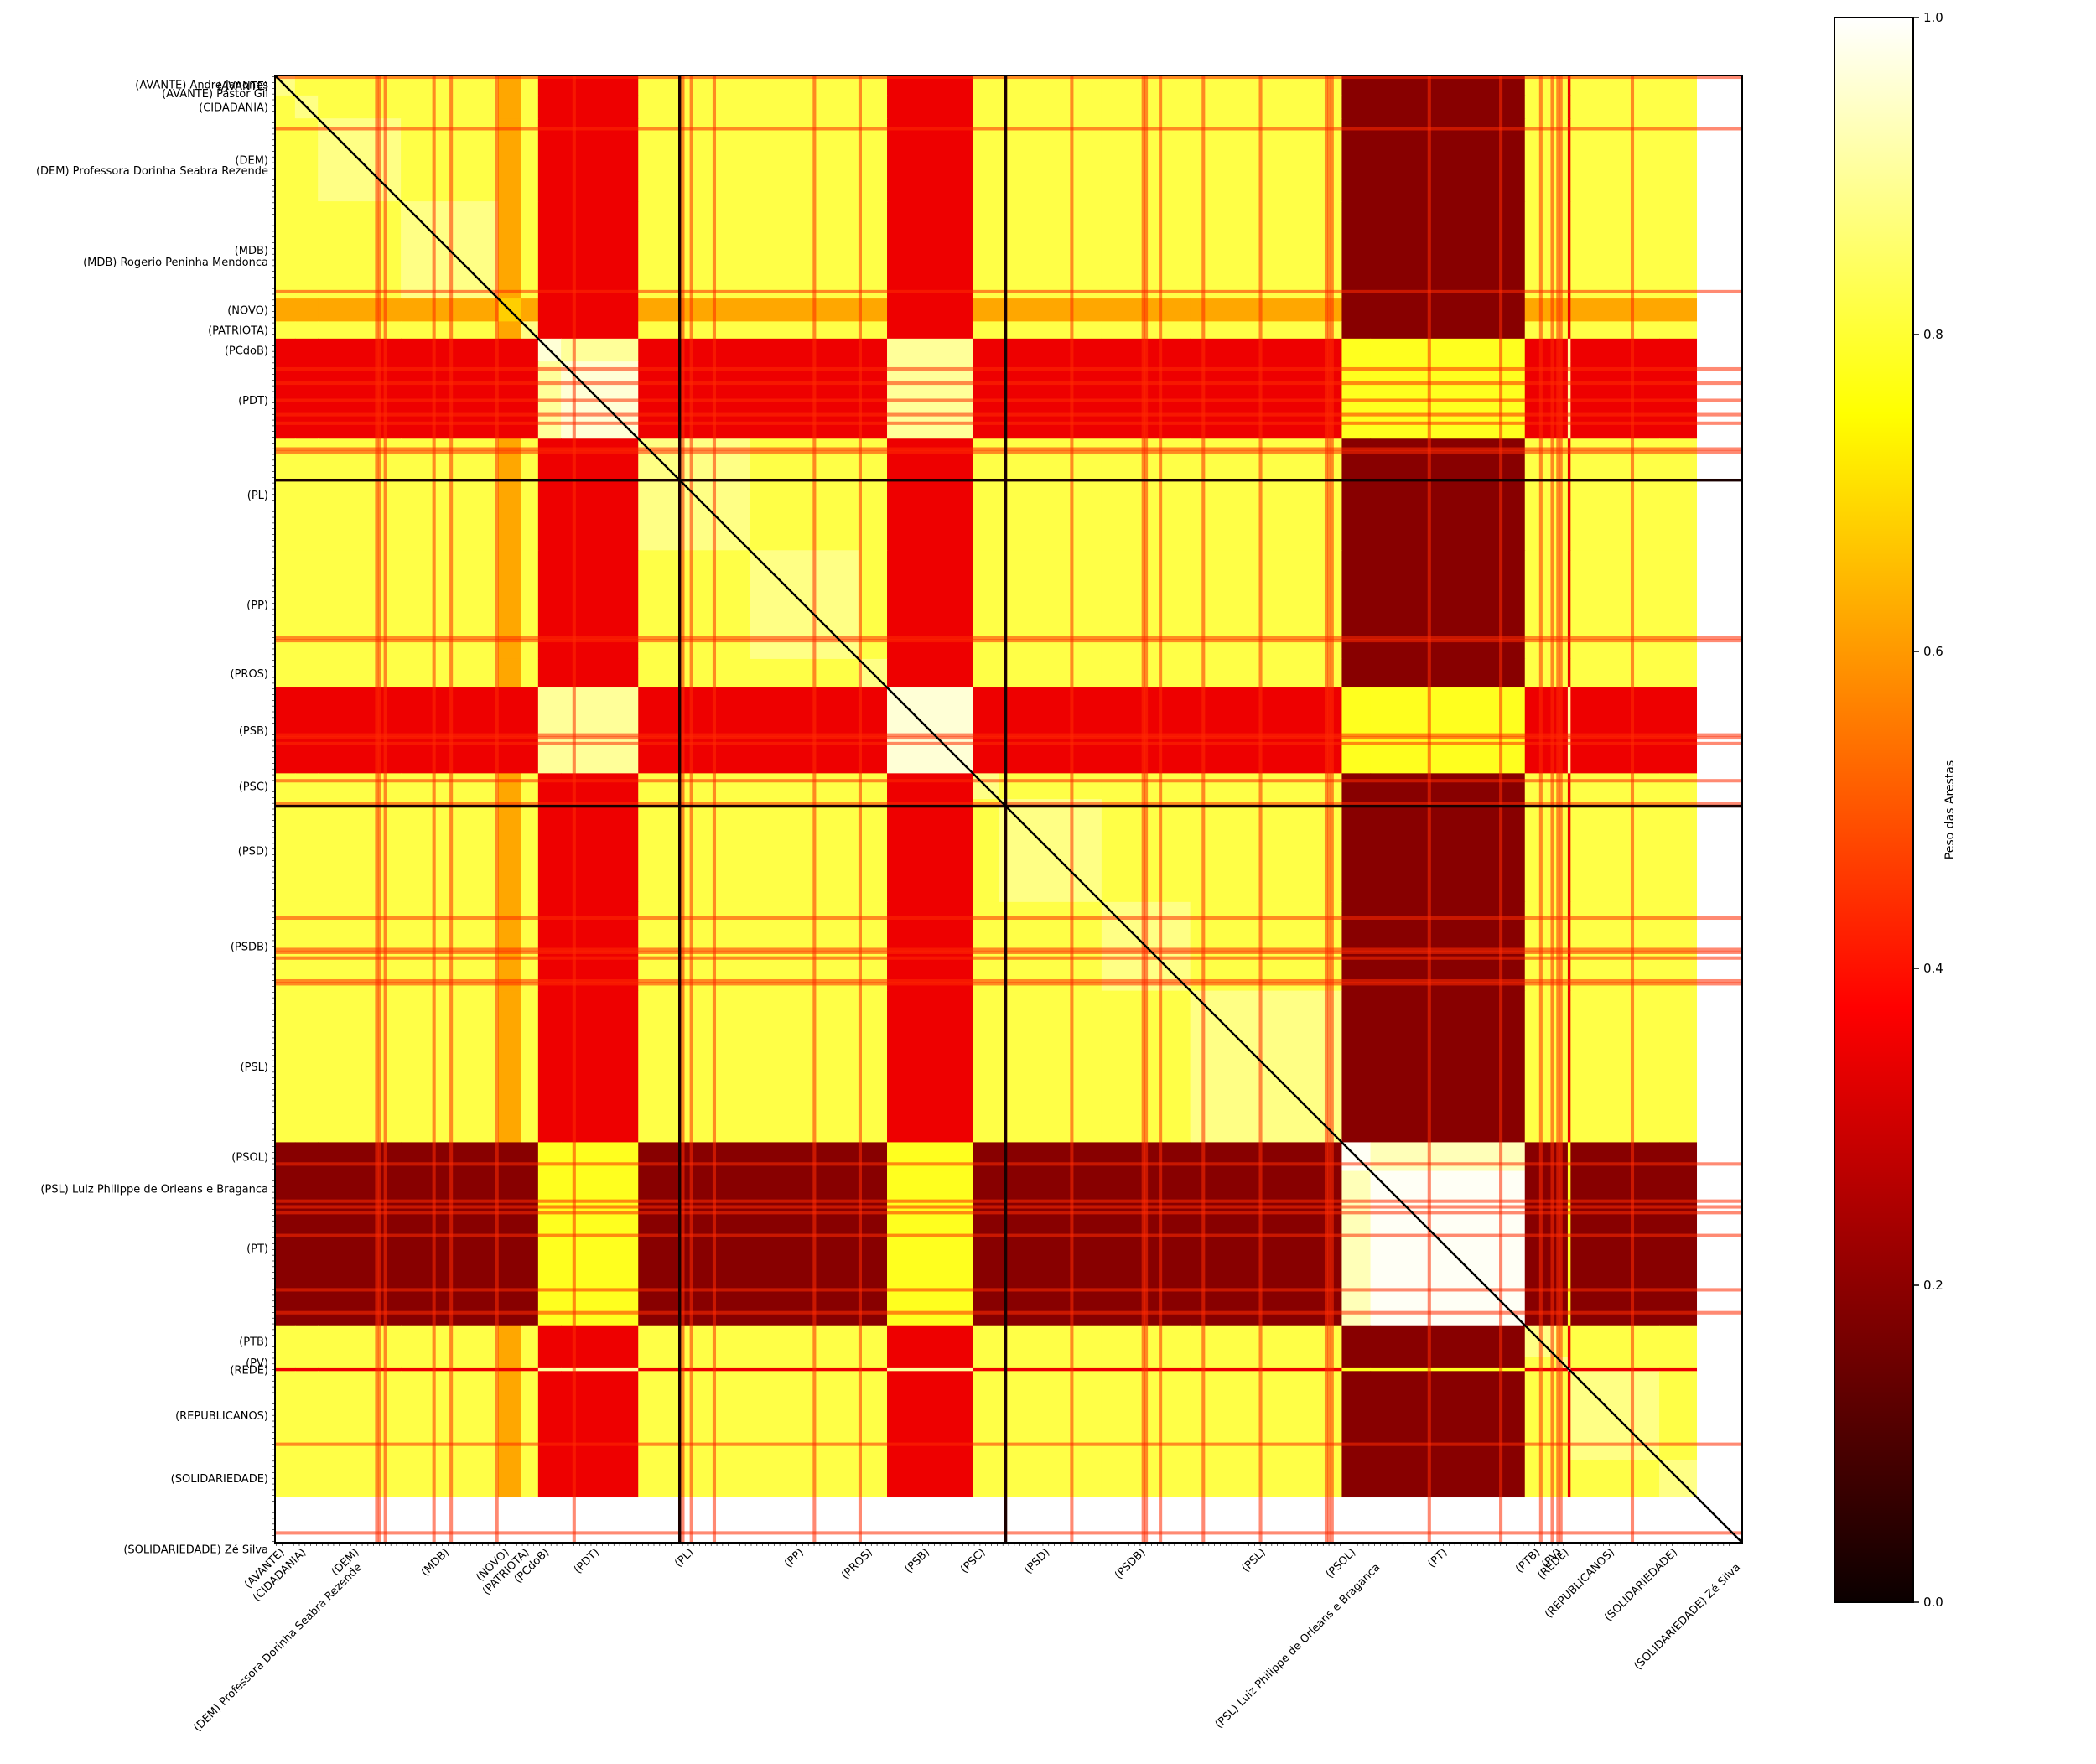 Image resolution: width=2096 pixels, height=1764 pixels. What do you see at coordinates (1050, 946) in the screenshot?
I see `heatmap-block-psdb-psd` at bounding box center [1050, 946].